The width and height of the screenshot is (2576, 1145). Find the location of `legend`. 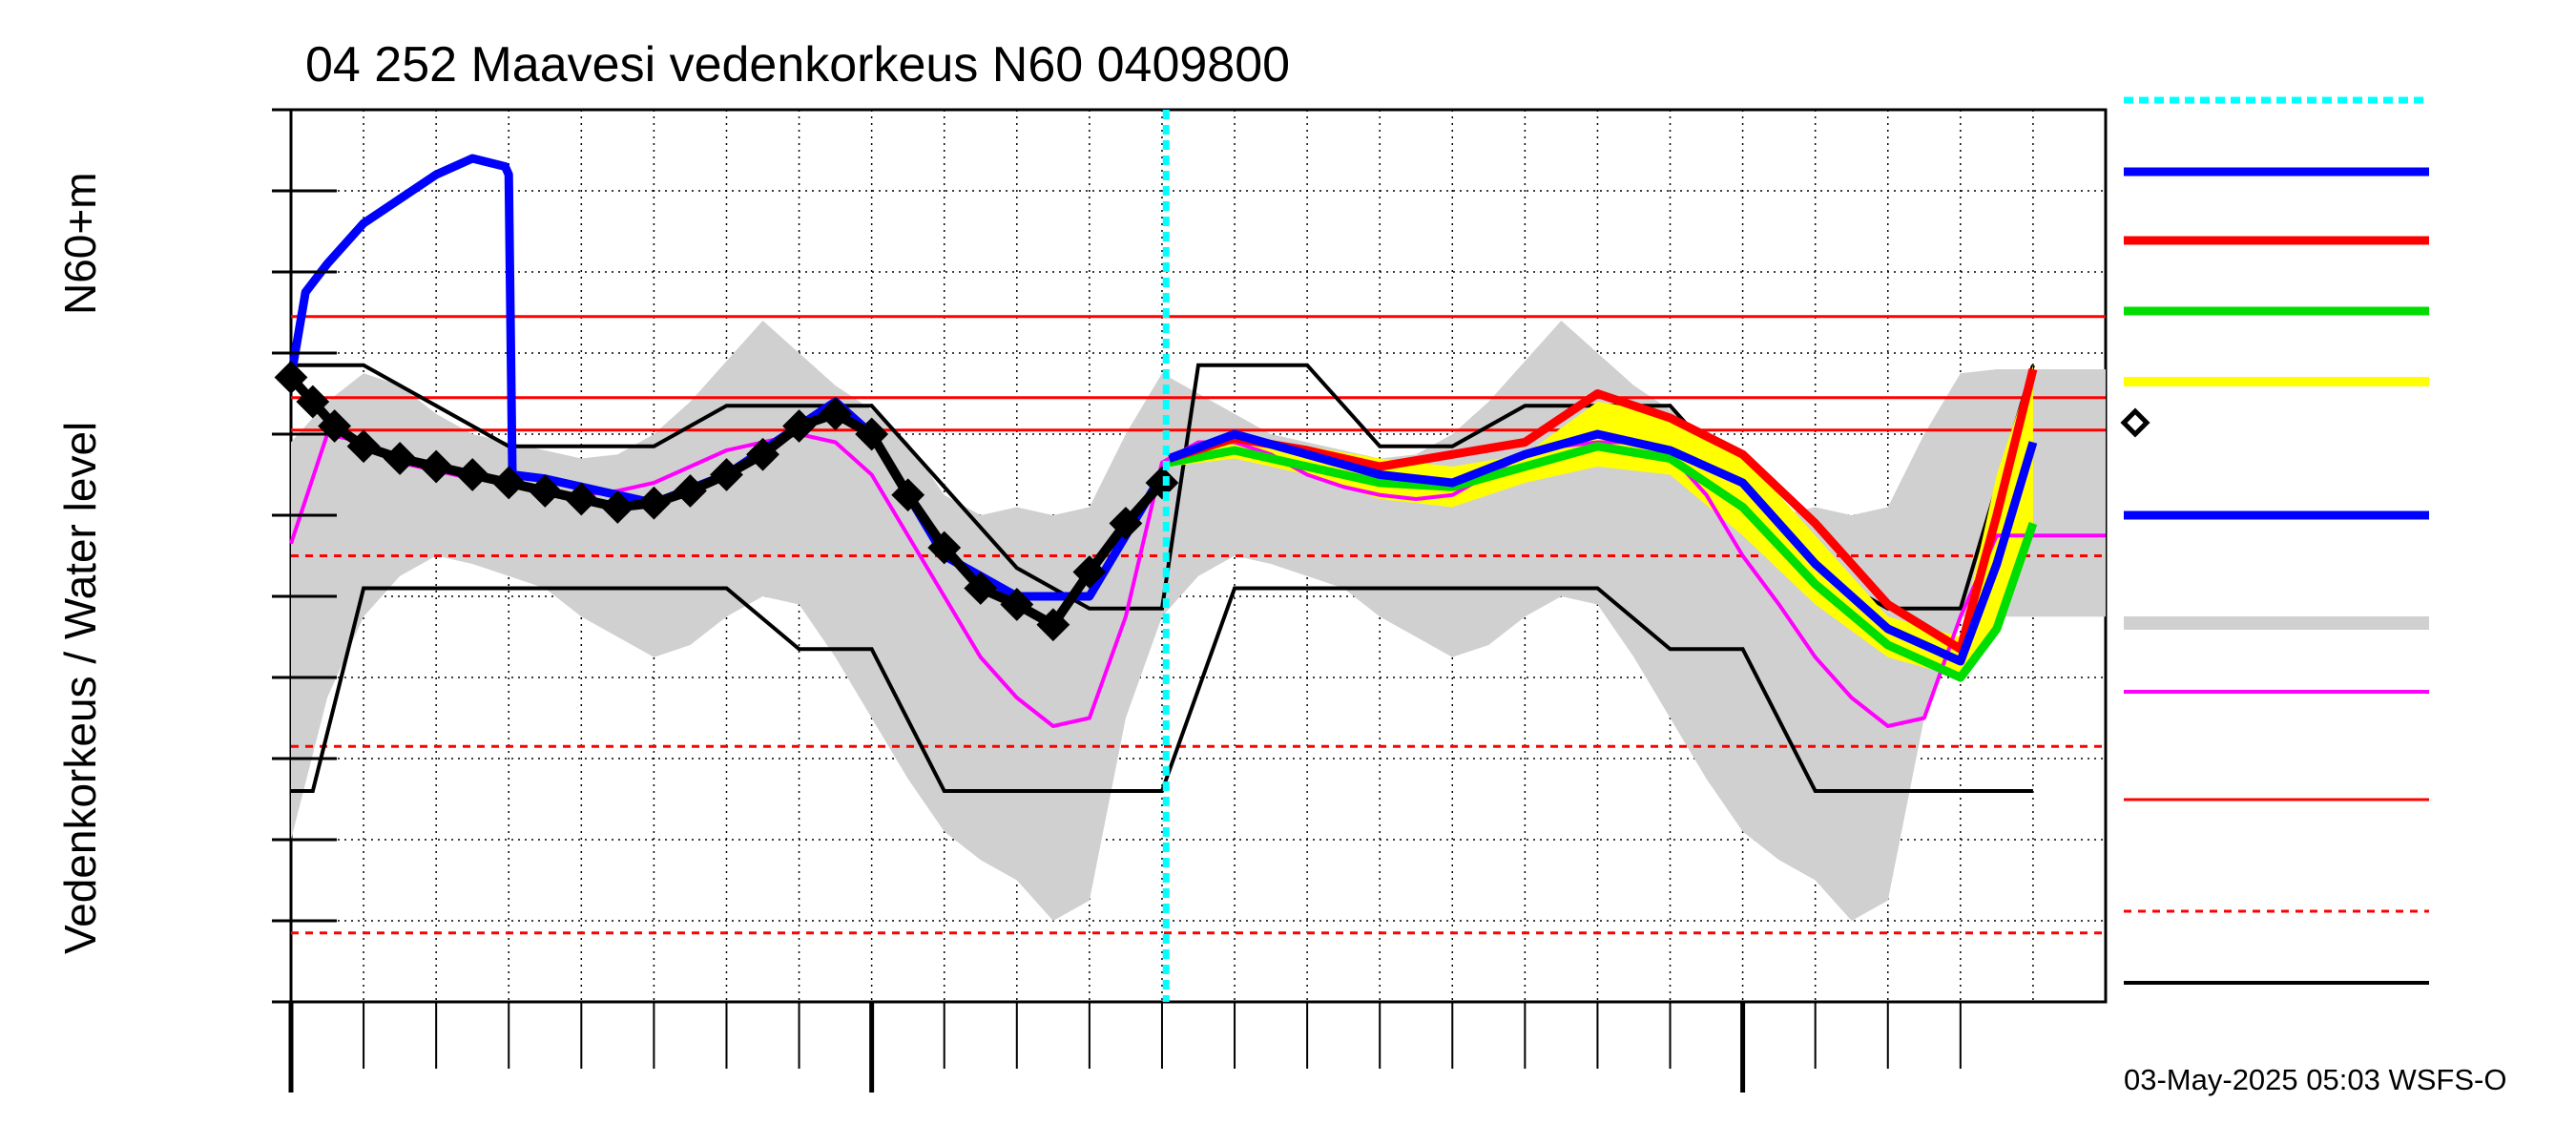

legend is located at coordinates (2274, 540).